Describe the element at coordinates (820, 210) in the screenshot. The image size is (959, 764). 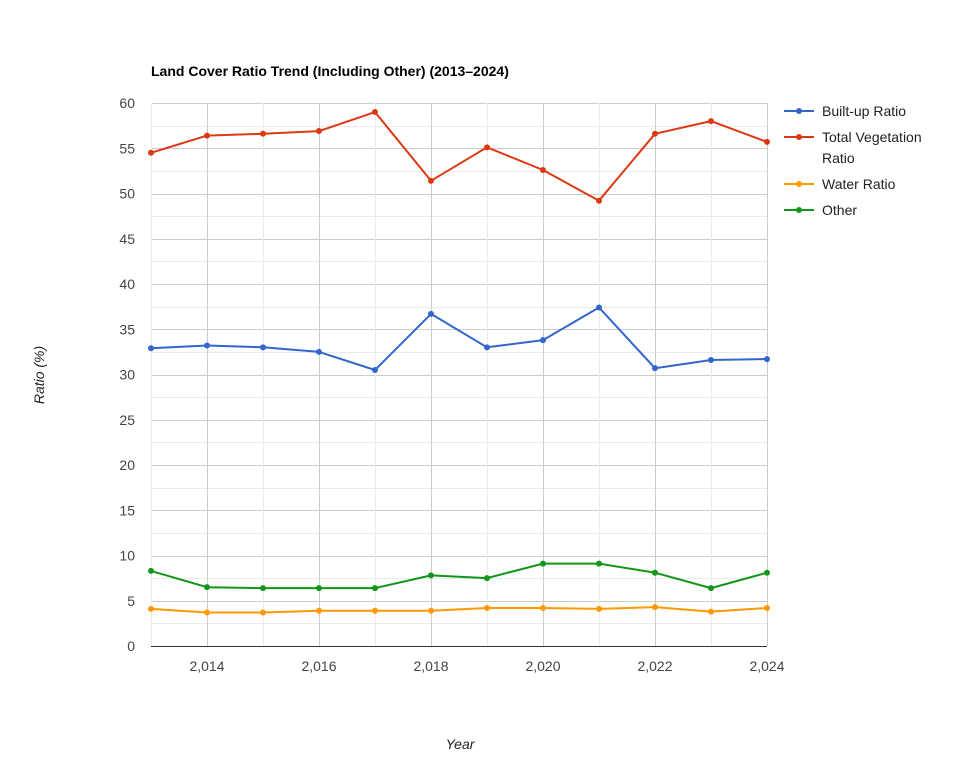
I see `legend-item: Other` at that location.